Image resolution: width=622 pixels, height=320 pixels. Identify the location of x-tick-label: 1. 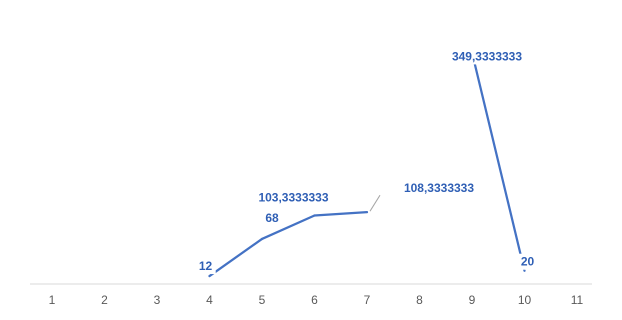
(52, 300).